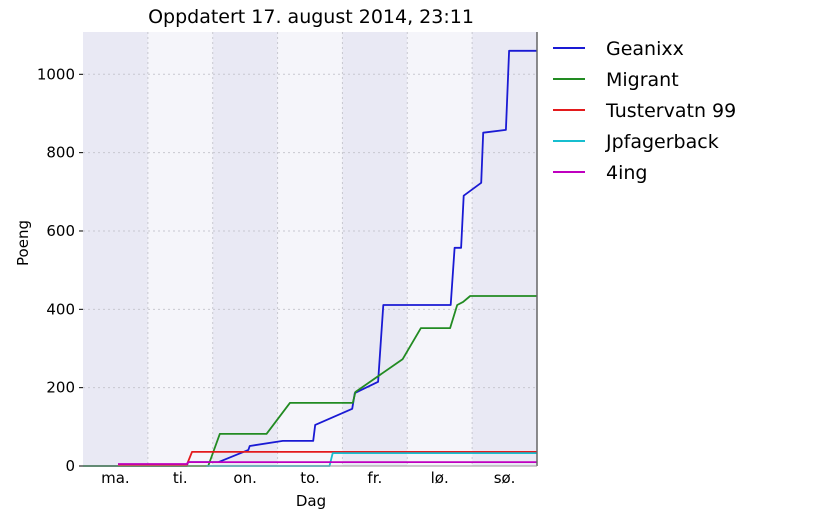  What do you see at coordinates (60, 309) in the screenshot?
I see `y-tick-label: 400` at bounding box center [60, 309].